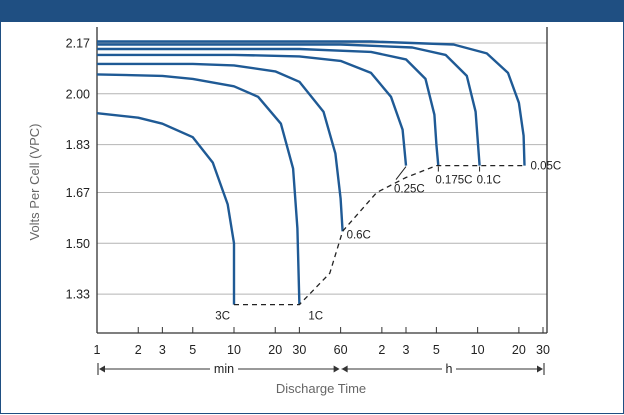 The height and width of the screenshot is (415, 624). What do you see at coordinates (321, 369) in the screenshot?
I see `time-unit-brackets: min h` at bounding box center [321, 369].